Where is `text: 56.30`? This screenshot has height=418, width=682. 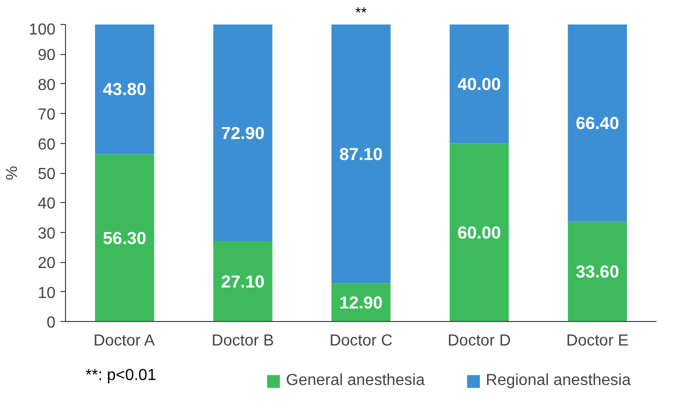
text: 56.30 is located at coordinates (124, 238).